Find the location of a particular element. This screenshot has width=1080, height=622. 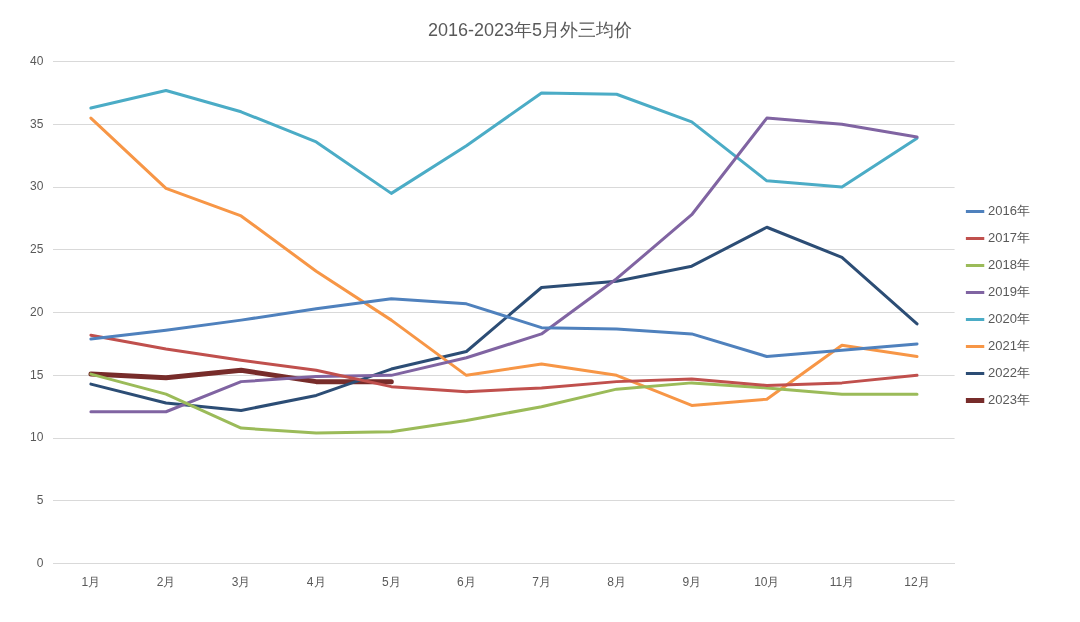

legend-label: 2023年 is located at coordinates (1009, 400).